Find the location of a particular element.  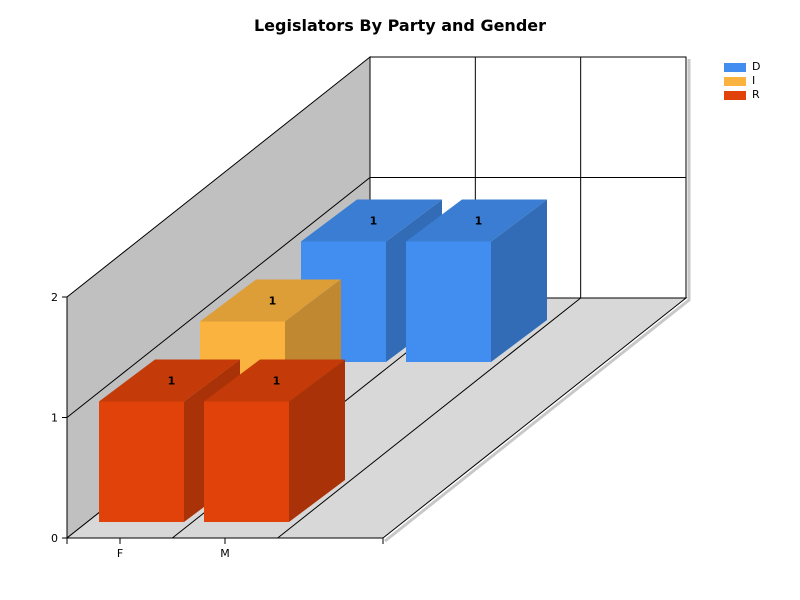

y-tick-label: 1 is located at coordinates (54, 418).